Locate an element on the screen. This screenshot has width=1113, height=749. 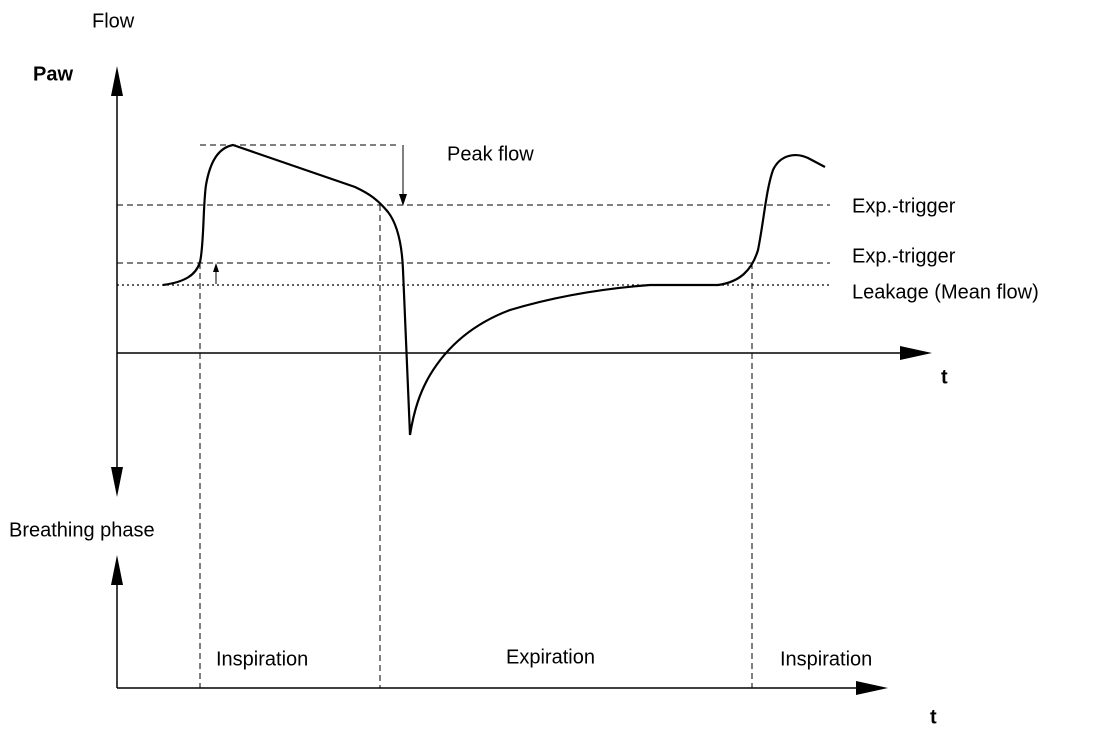
breathing-phase-label: Breathing phase is located at coordinates (82, 530).